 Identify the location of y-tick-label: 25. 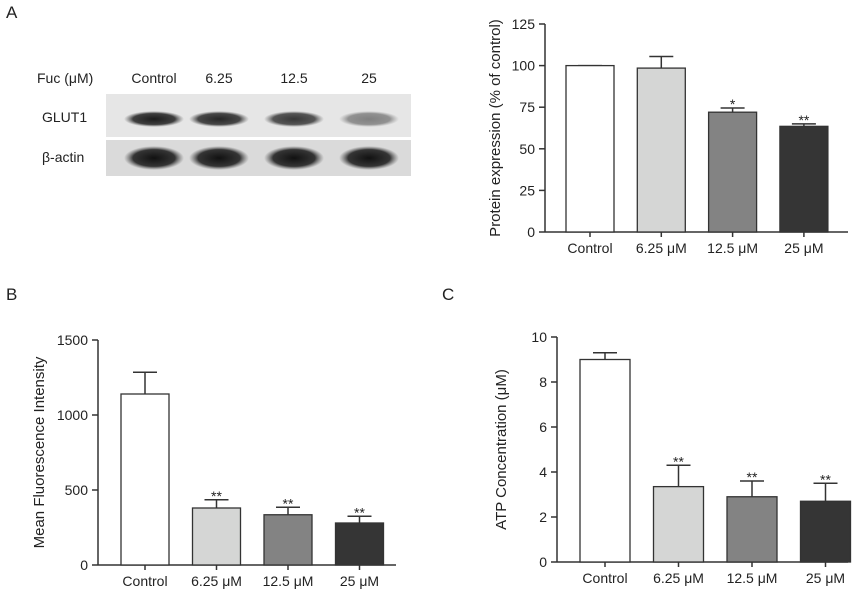
(527, 190).